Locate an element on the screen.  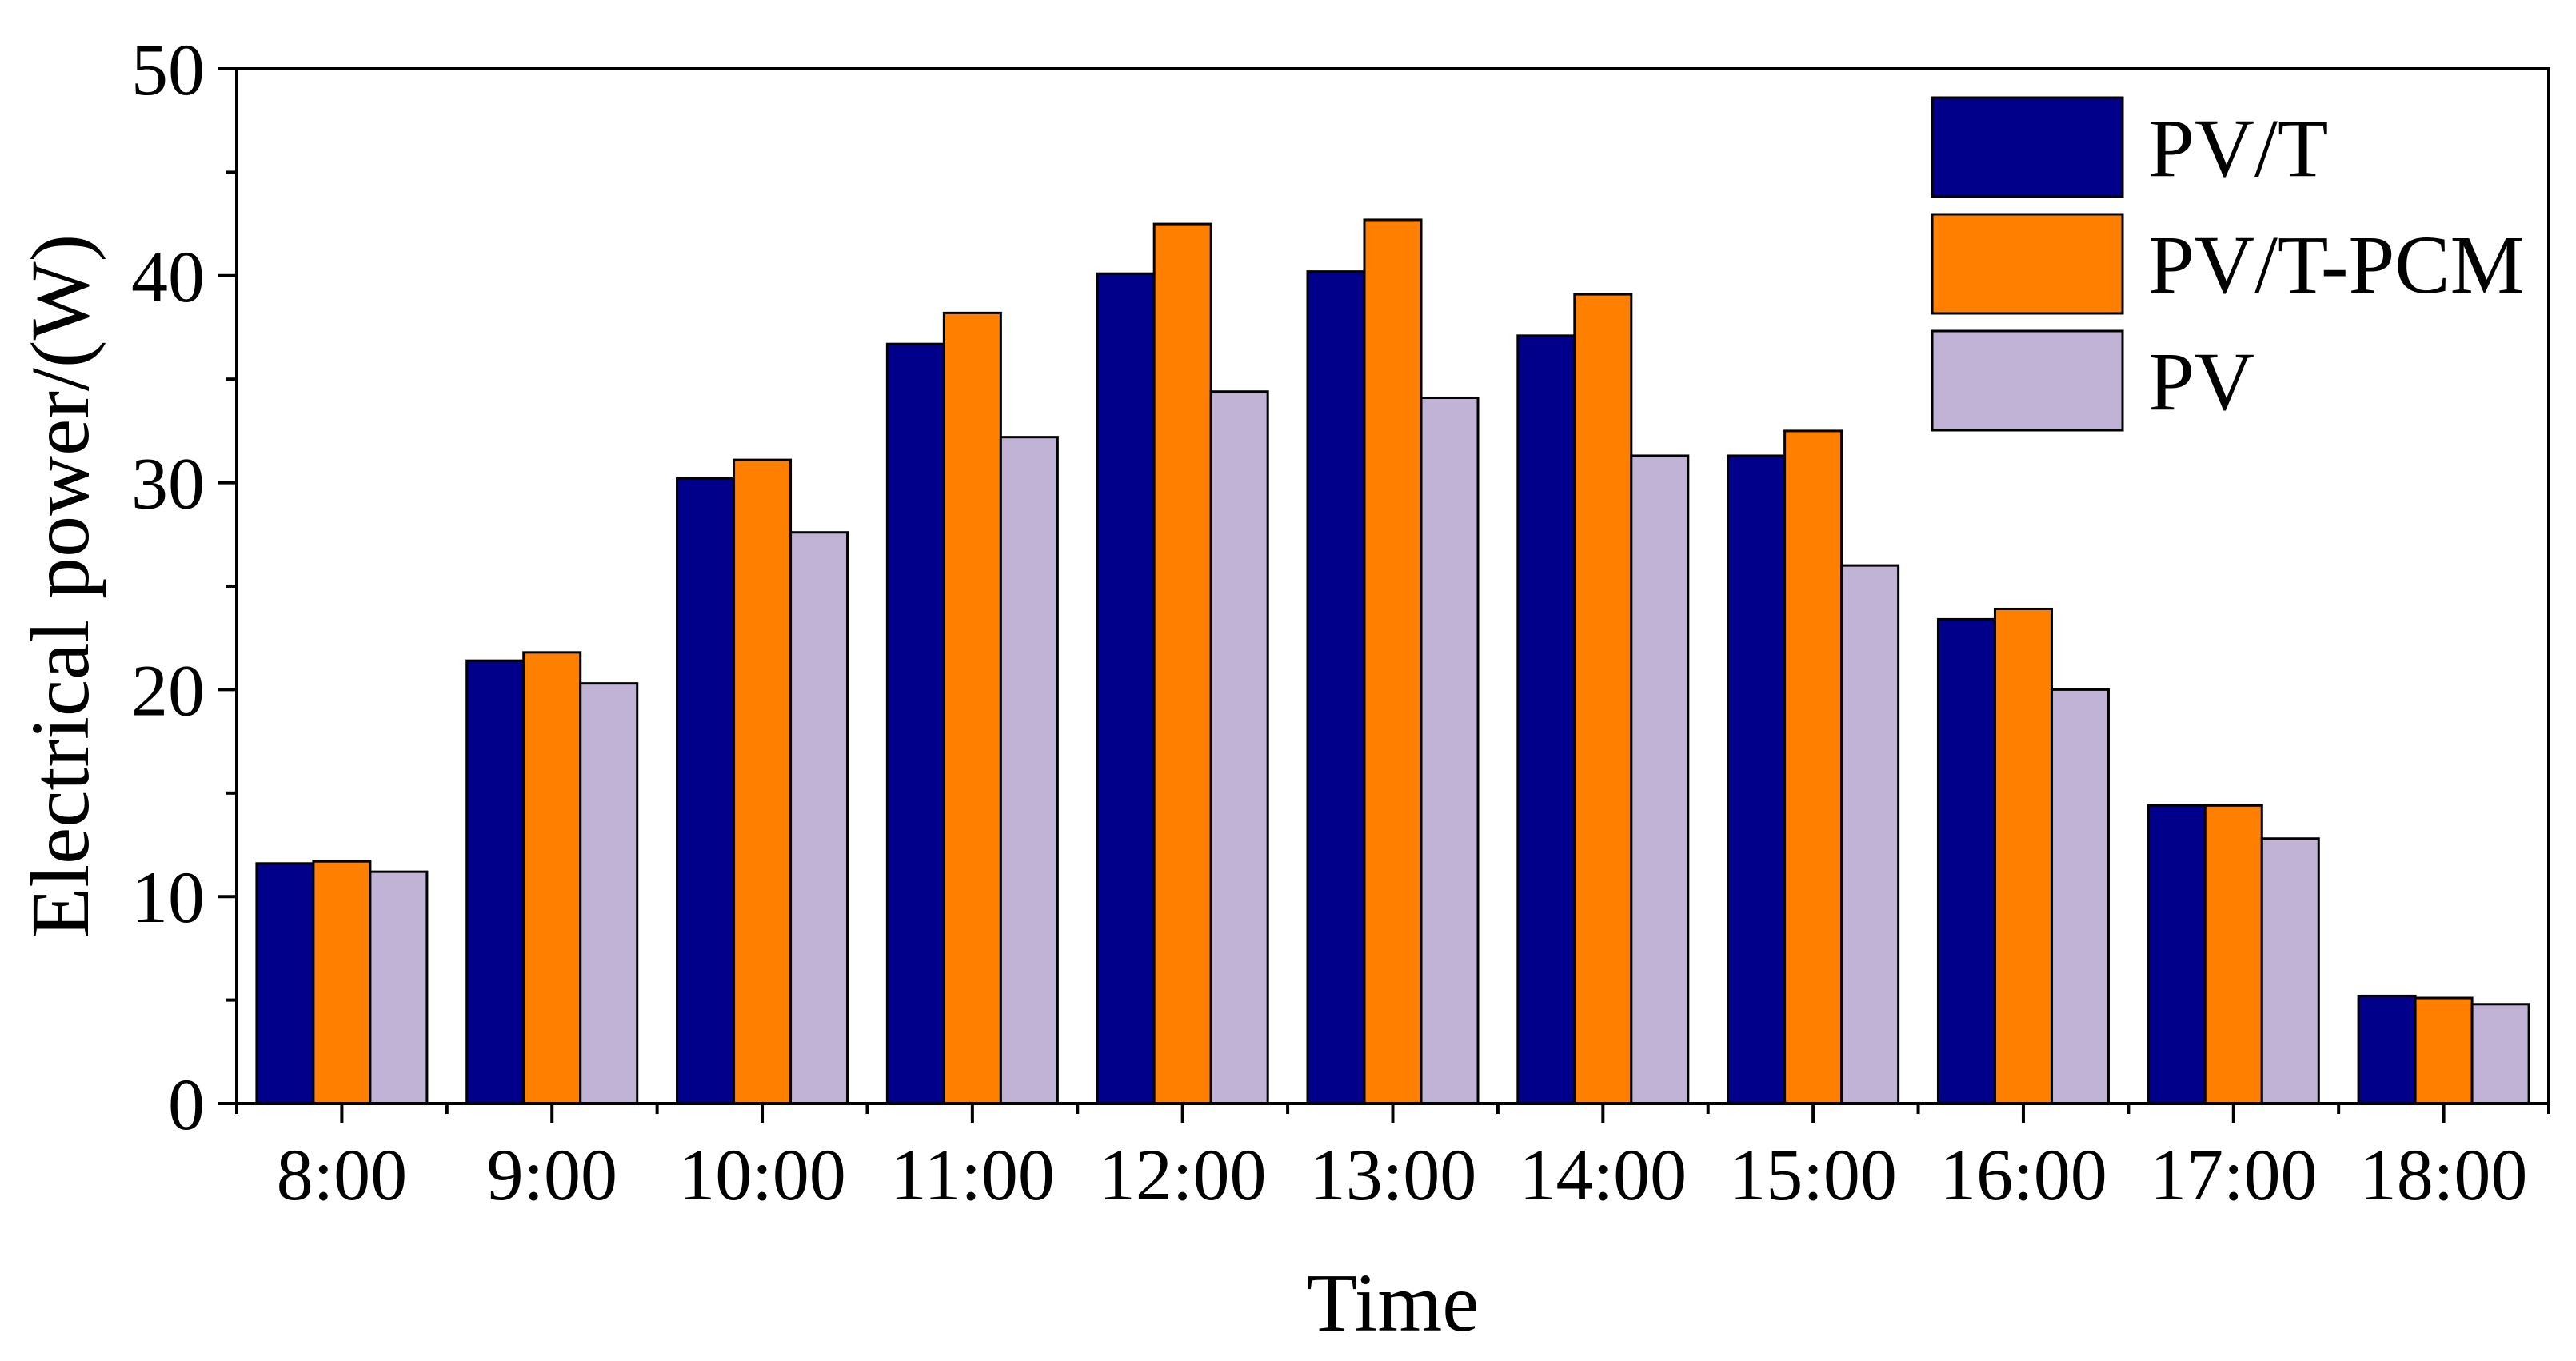
legend-label: PV is located at coordinates (2201, 382).